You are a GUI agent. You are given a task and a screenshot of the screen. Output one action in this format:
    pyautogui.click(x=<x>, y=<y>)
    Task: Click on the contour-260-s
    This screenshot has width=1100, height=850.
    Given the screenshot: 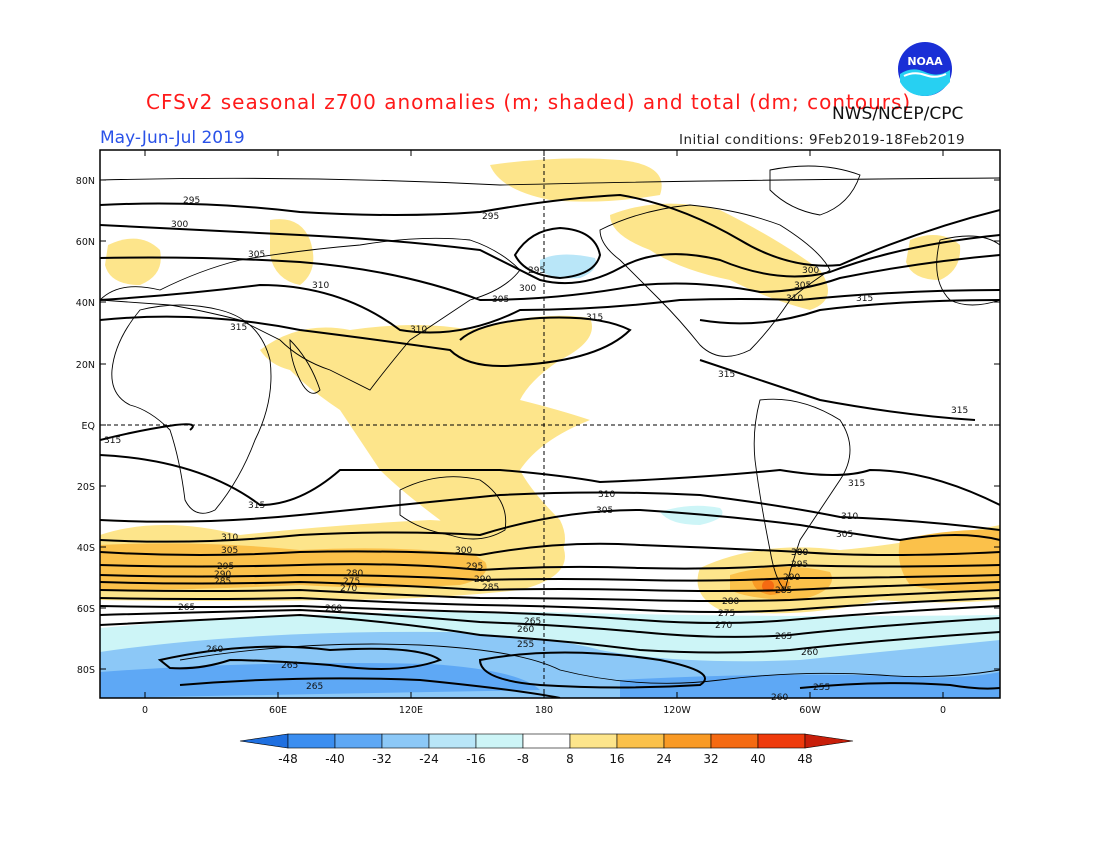 What is the action you would take?
    pyautogui.click(x=550, y=633)
    